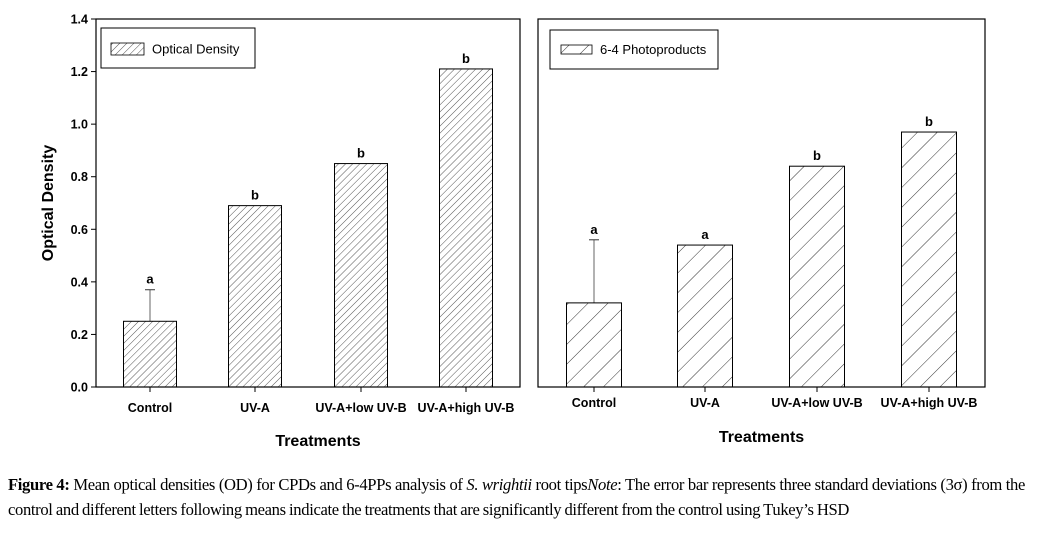 The width and height of the screenshot is (1045, 551). I want to click on legend-label: 6-4 Photoproducts, so click(653, 49).